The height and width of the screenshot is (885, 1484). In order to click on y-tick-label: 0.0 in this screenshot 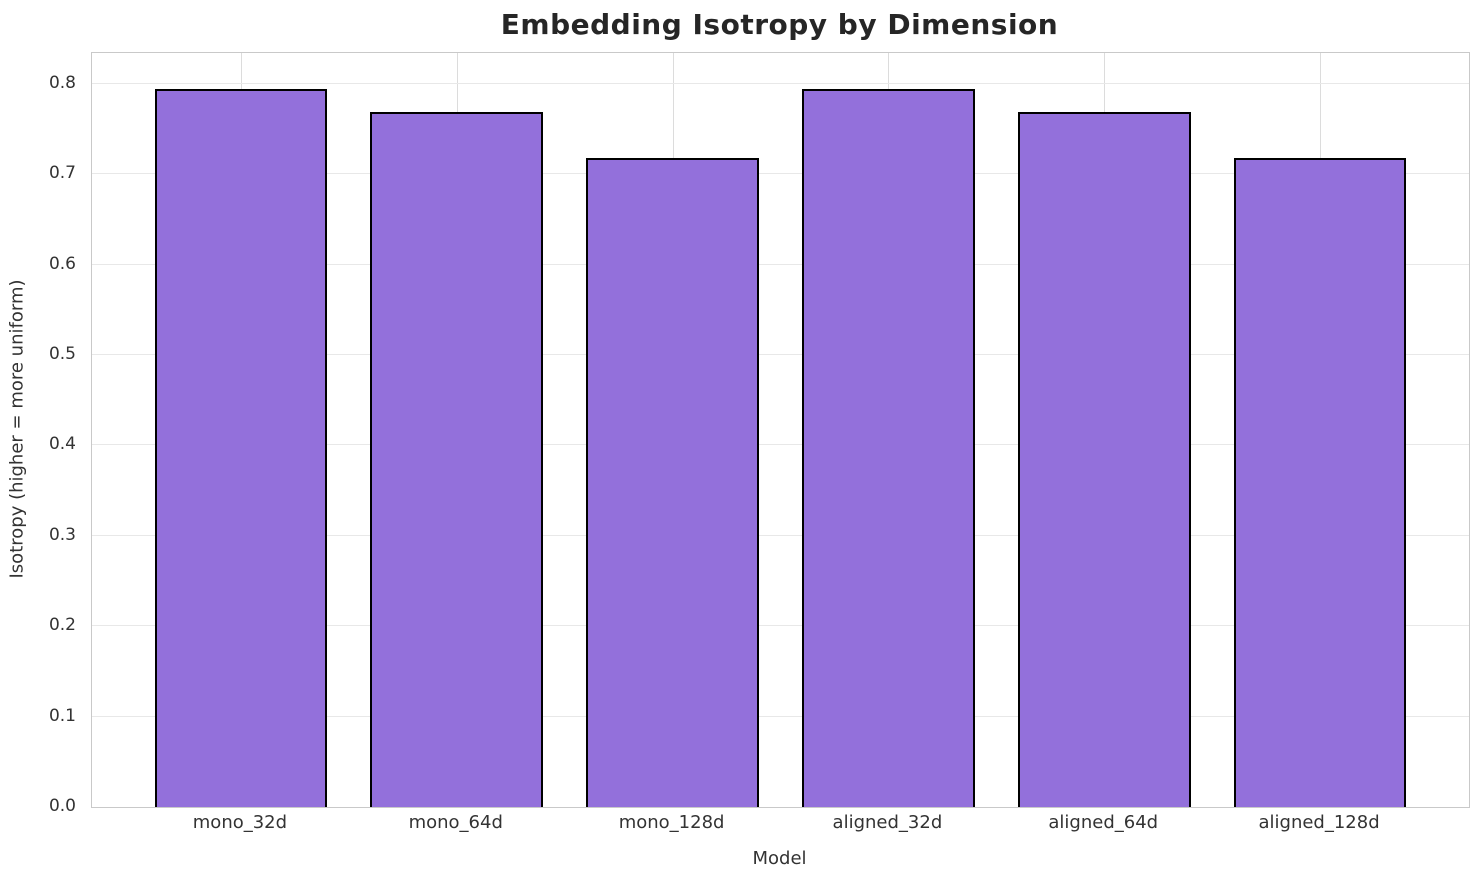, I will do `click(62, 806)`.